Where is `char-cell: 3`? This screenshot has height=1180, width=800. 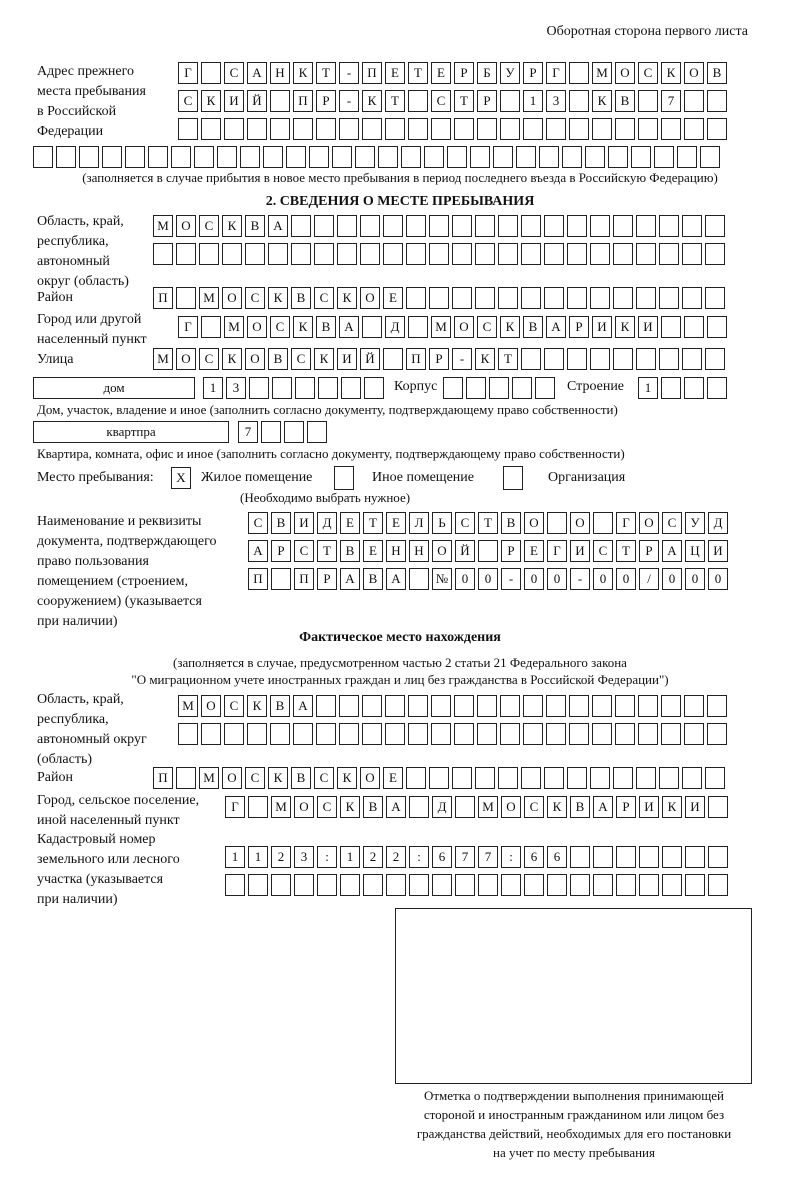 char-cell: 3 is located at coordinates (304, 857).